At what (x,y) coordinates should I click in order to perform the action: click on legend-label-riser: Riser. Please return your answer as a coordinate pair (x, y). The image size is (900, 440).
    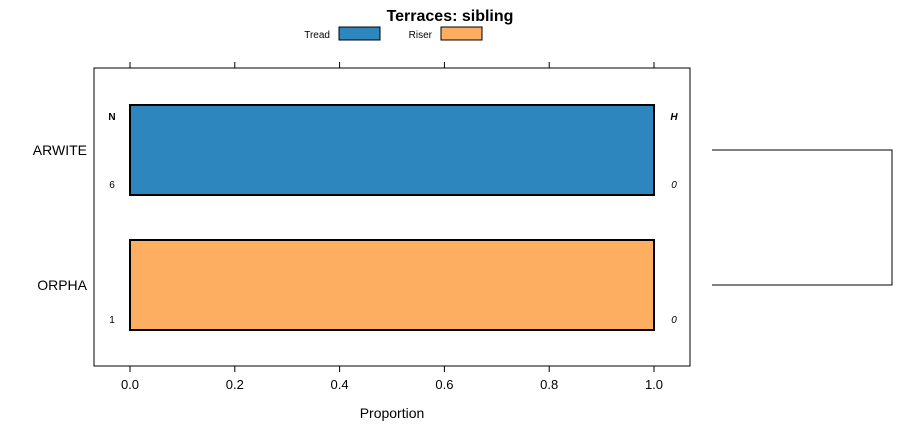
    Looking at the image, I should click on (421, 35).